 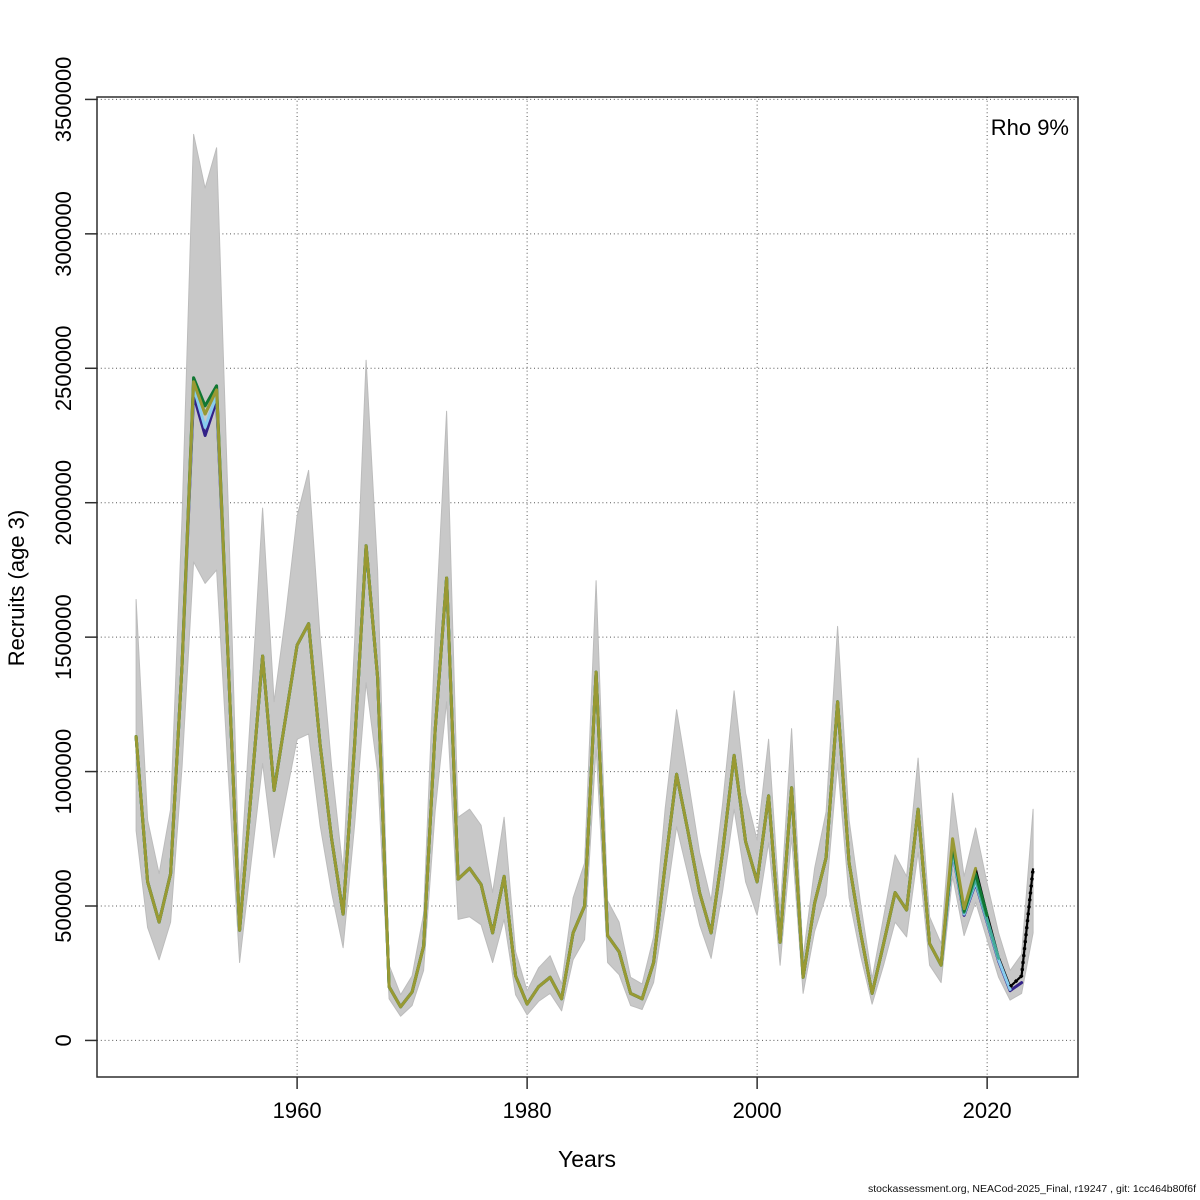 I want to click on base-run-final-dashed, so click(x=1021, y=928).